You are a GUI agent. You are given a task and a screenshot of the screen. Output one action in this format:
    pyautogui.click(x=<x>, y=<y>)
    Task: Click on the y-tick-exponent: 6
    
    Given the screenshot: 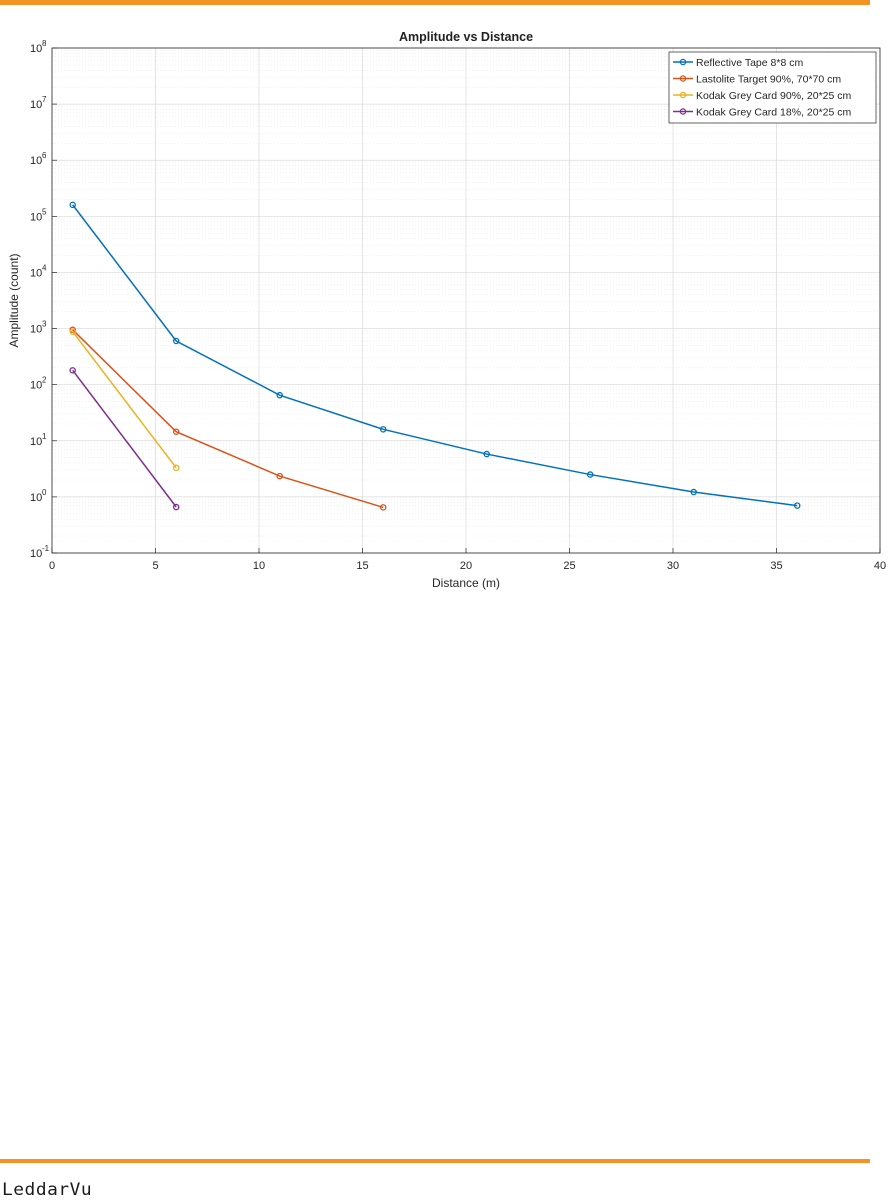 What is the action you would take?
    pyautogui.click(x=44, y=155)
    